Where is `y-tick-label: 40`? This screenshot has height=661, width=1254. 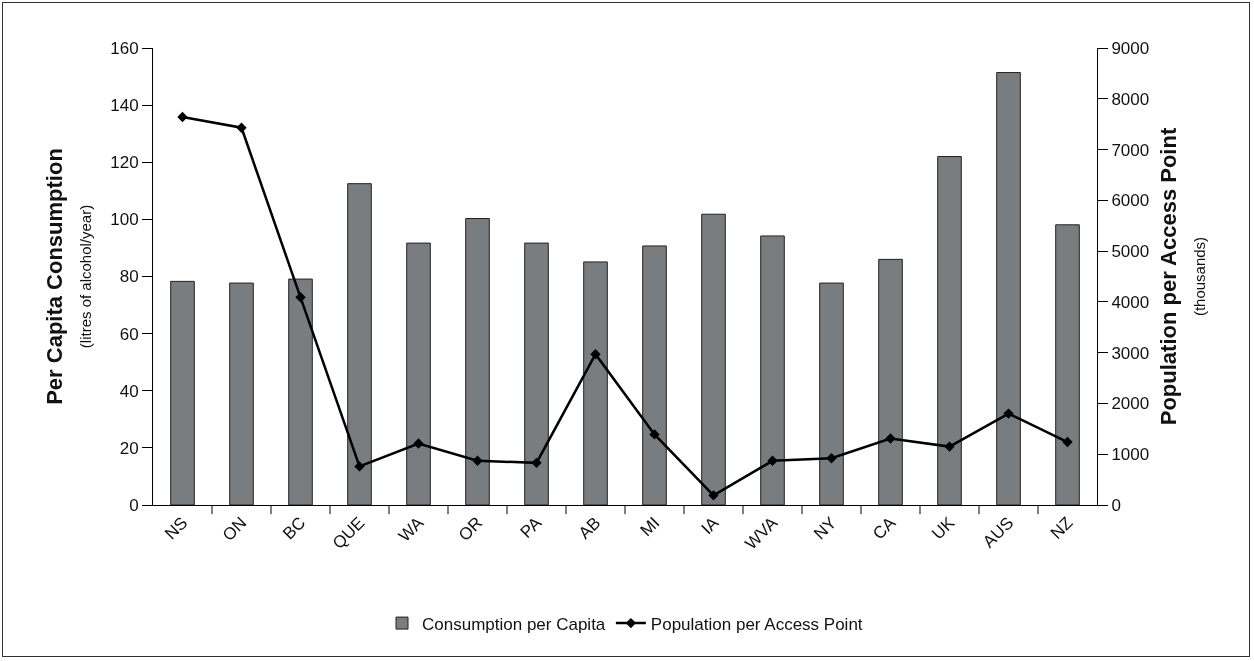 y-tick-label: 40 is located at coordinates (129, 391).